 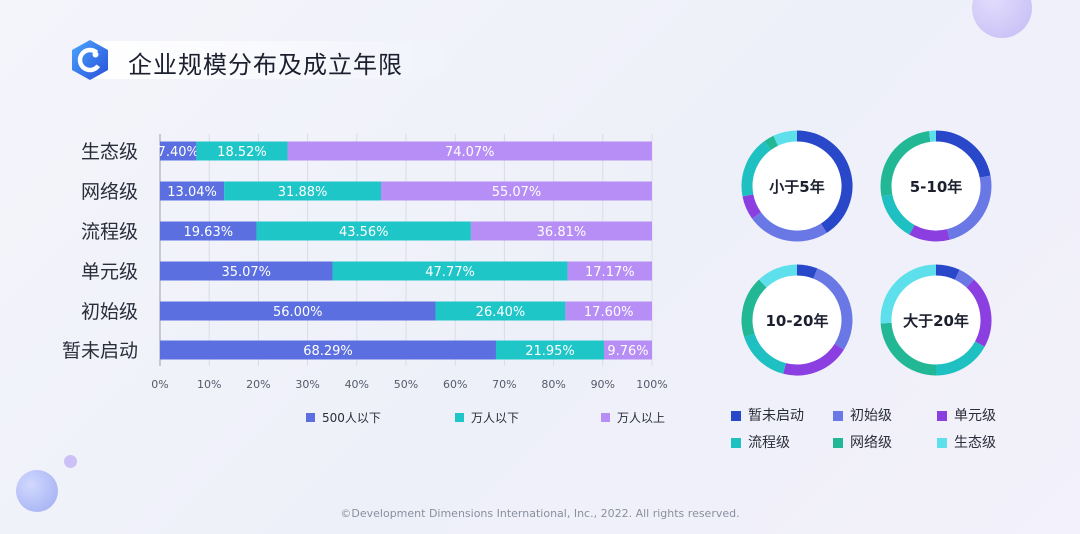 I want to click on data-label: 18.52%, so click(x=242, y=152).